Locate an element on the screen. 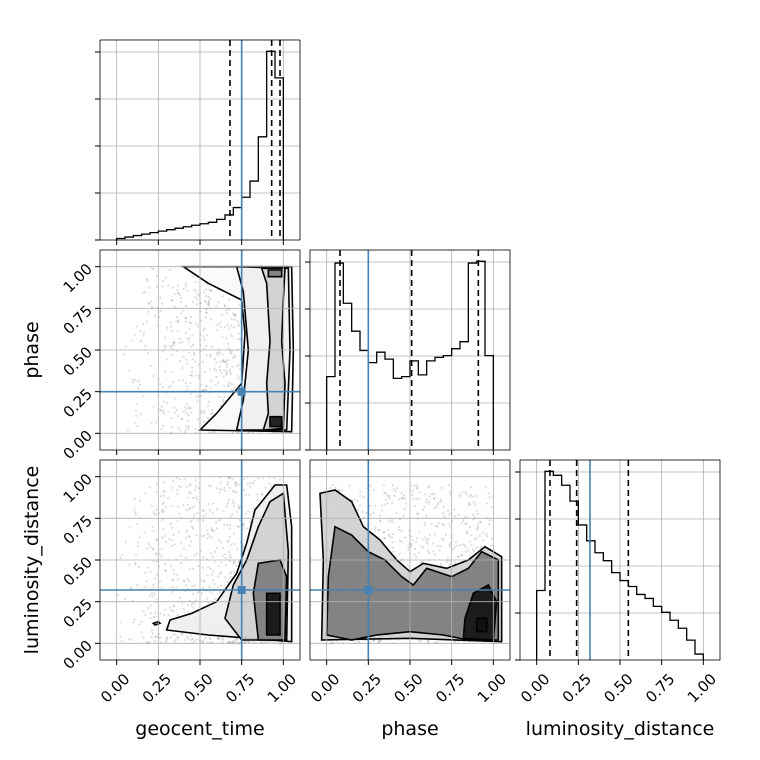 The width and height of the screenshot is (760, 760). panel-geocent_time-luminosity_distance: 0.00 0.25 0.50 0.75 1.00 is located at coordinates (180, 566).